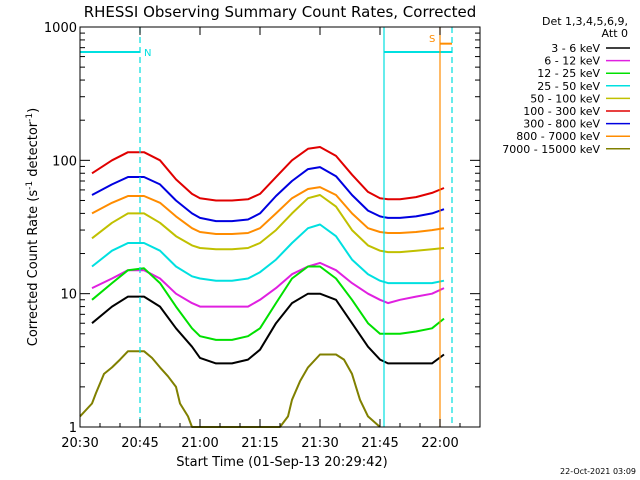 This screenshot has height=480, width=640. I want to click on x-tick-label-4: 21:15, so click(259, 443).